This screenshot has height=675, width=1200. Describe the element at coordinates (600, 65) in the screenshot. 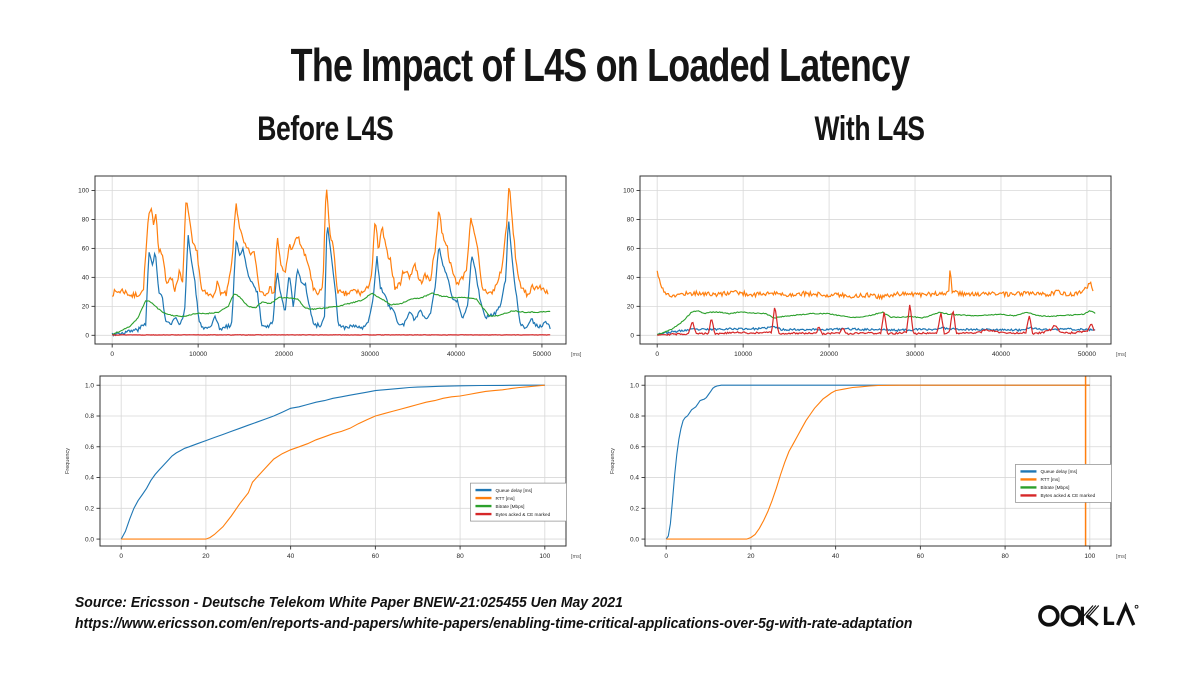

I see `page-title: The Impact of L4S on Loaded Latency` at that location.